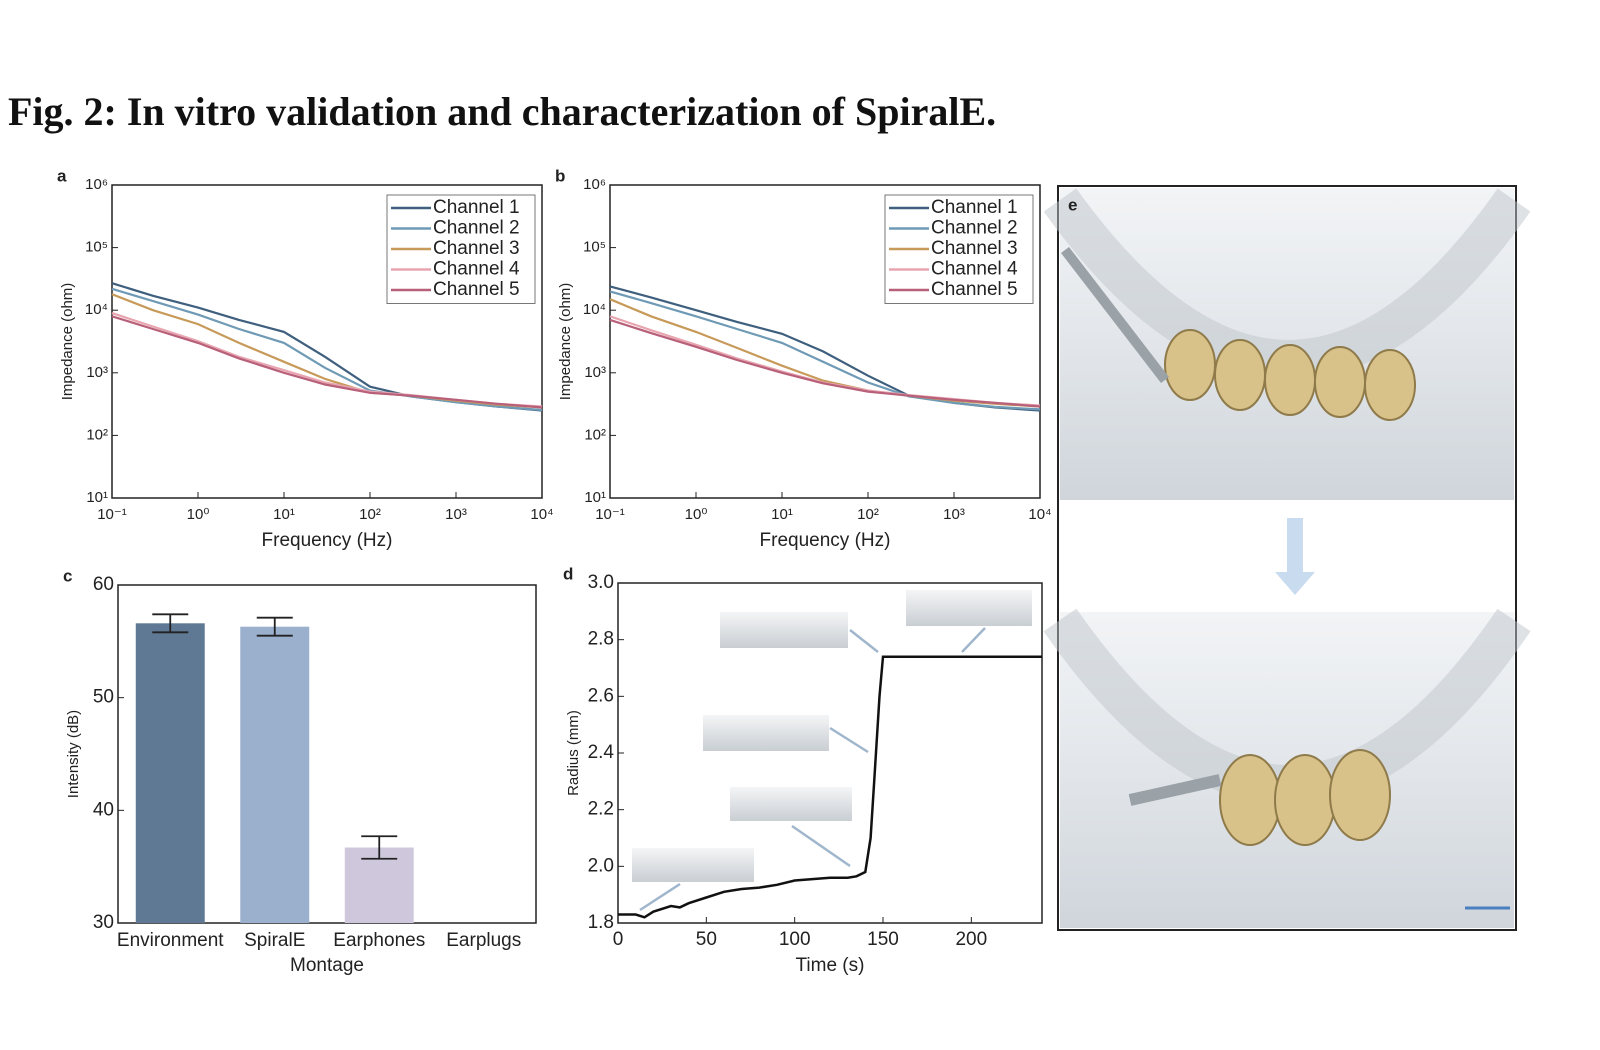  I want to click on y-tick-label: 1.8, so click(601, 922).